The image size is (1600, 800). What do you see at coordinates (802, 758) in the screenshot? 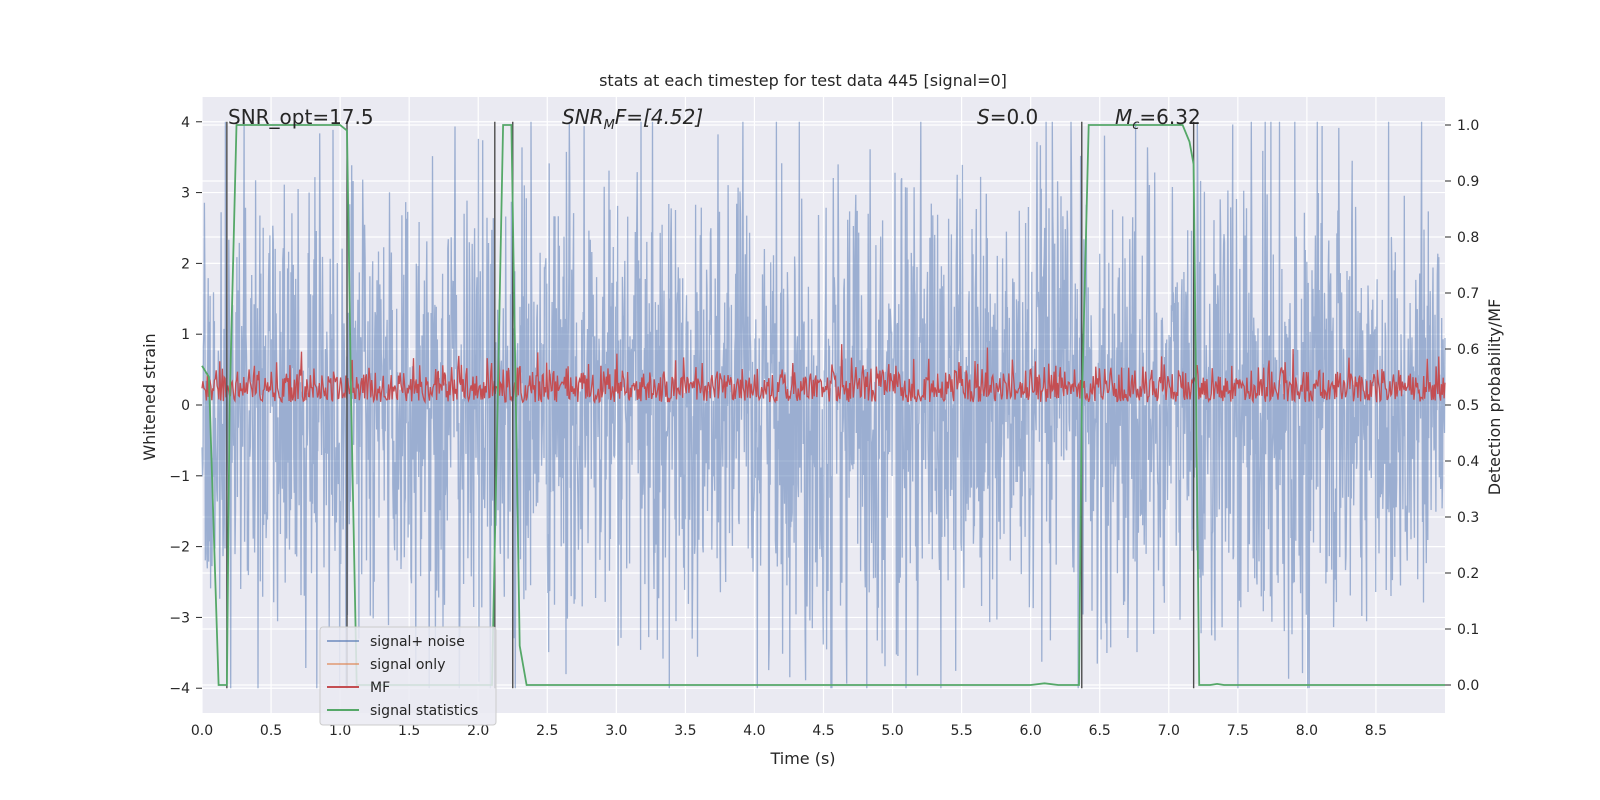
I see `x-axis-label: Time (s)` at bounding box center [802, 758].